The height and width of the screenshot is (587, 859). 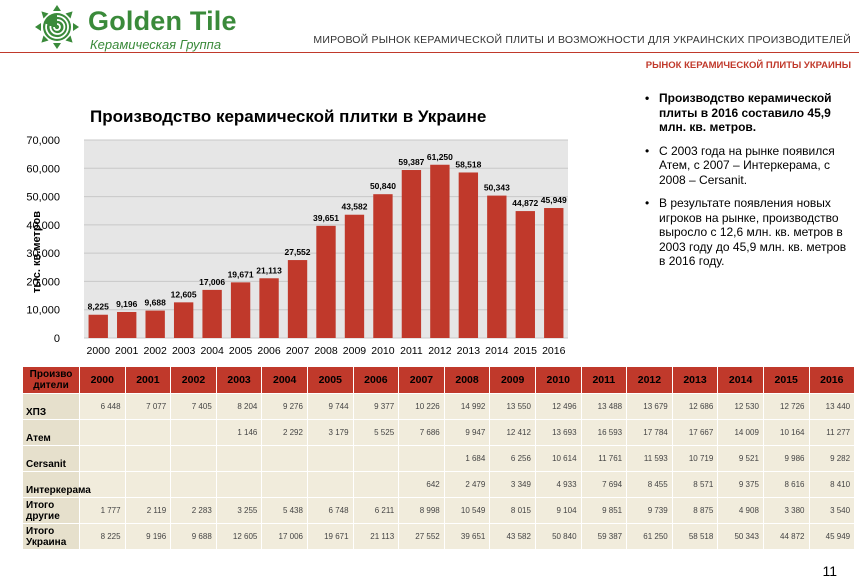 I want to click on bar-value-label: 61,250, so click(x=440, y=157).